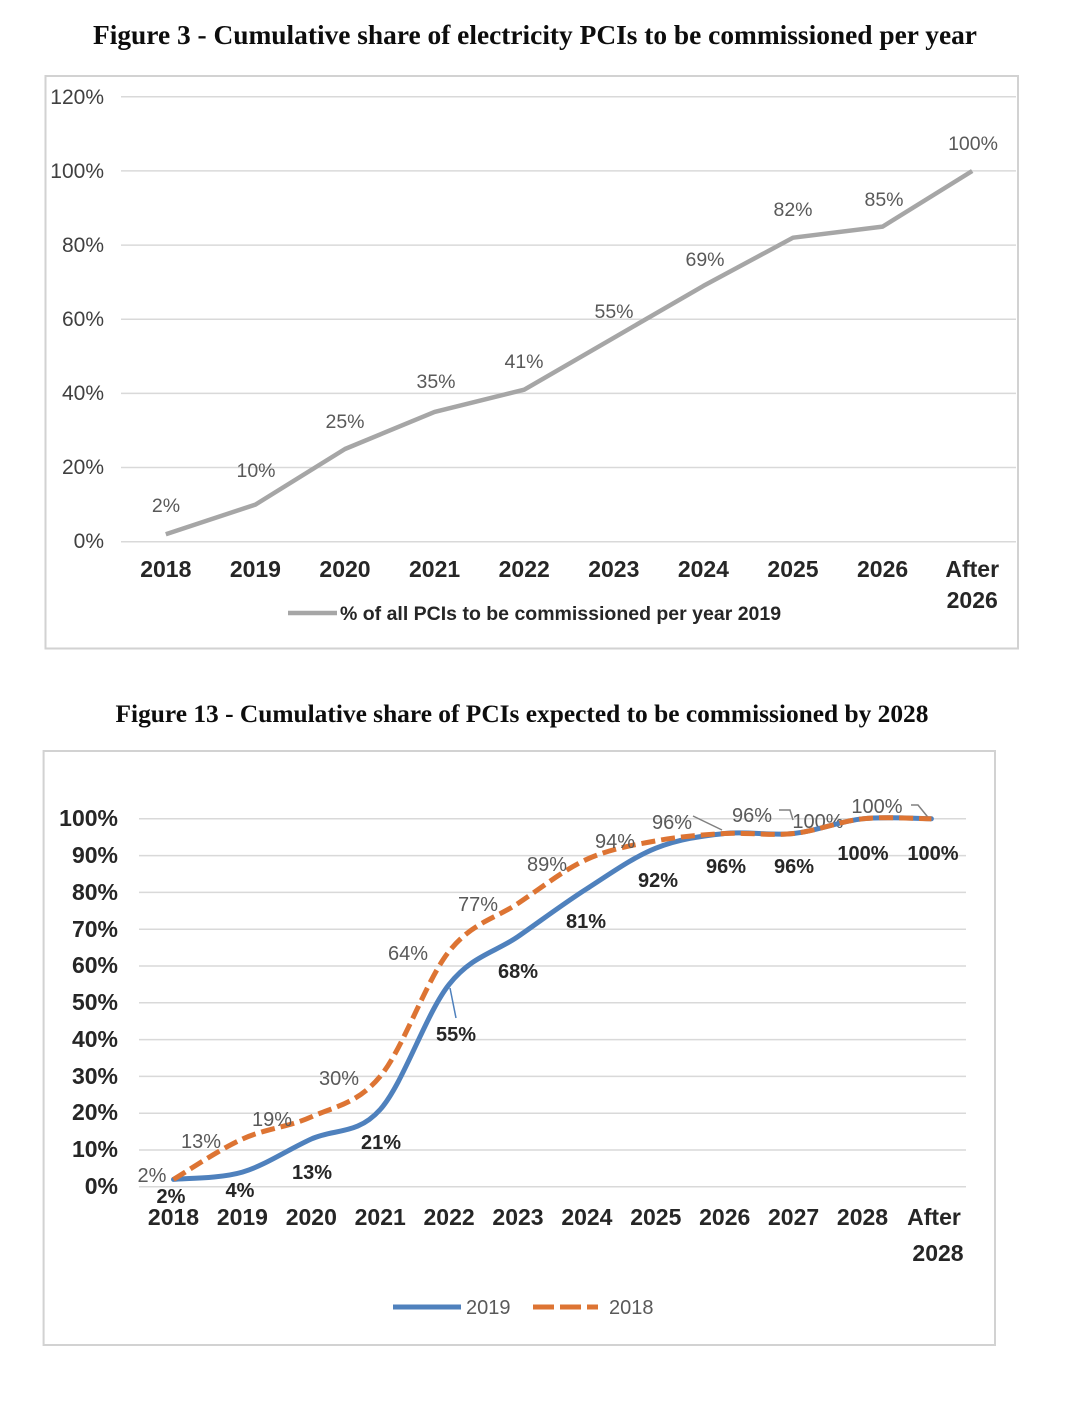 The width and height of the screenshot is (1066, 1412). I want to click on svg-text: 77%, so click(478, 905).